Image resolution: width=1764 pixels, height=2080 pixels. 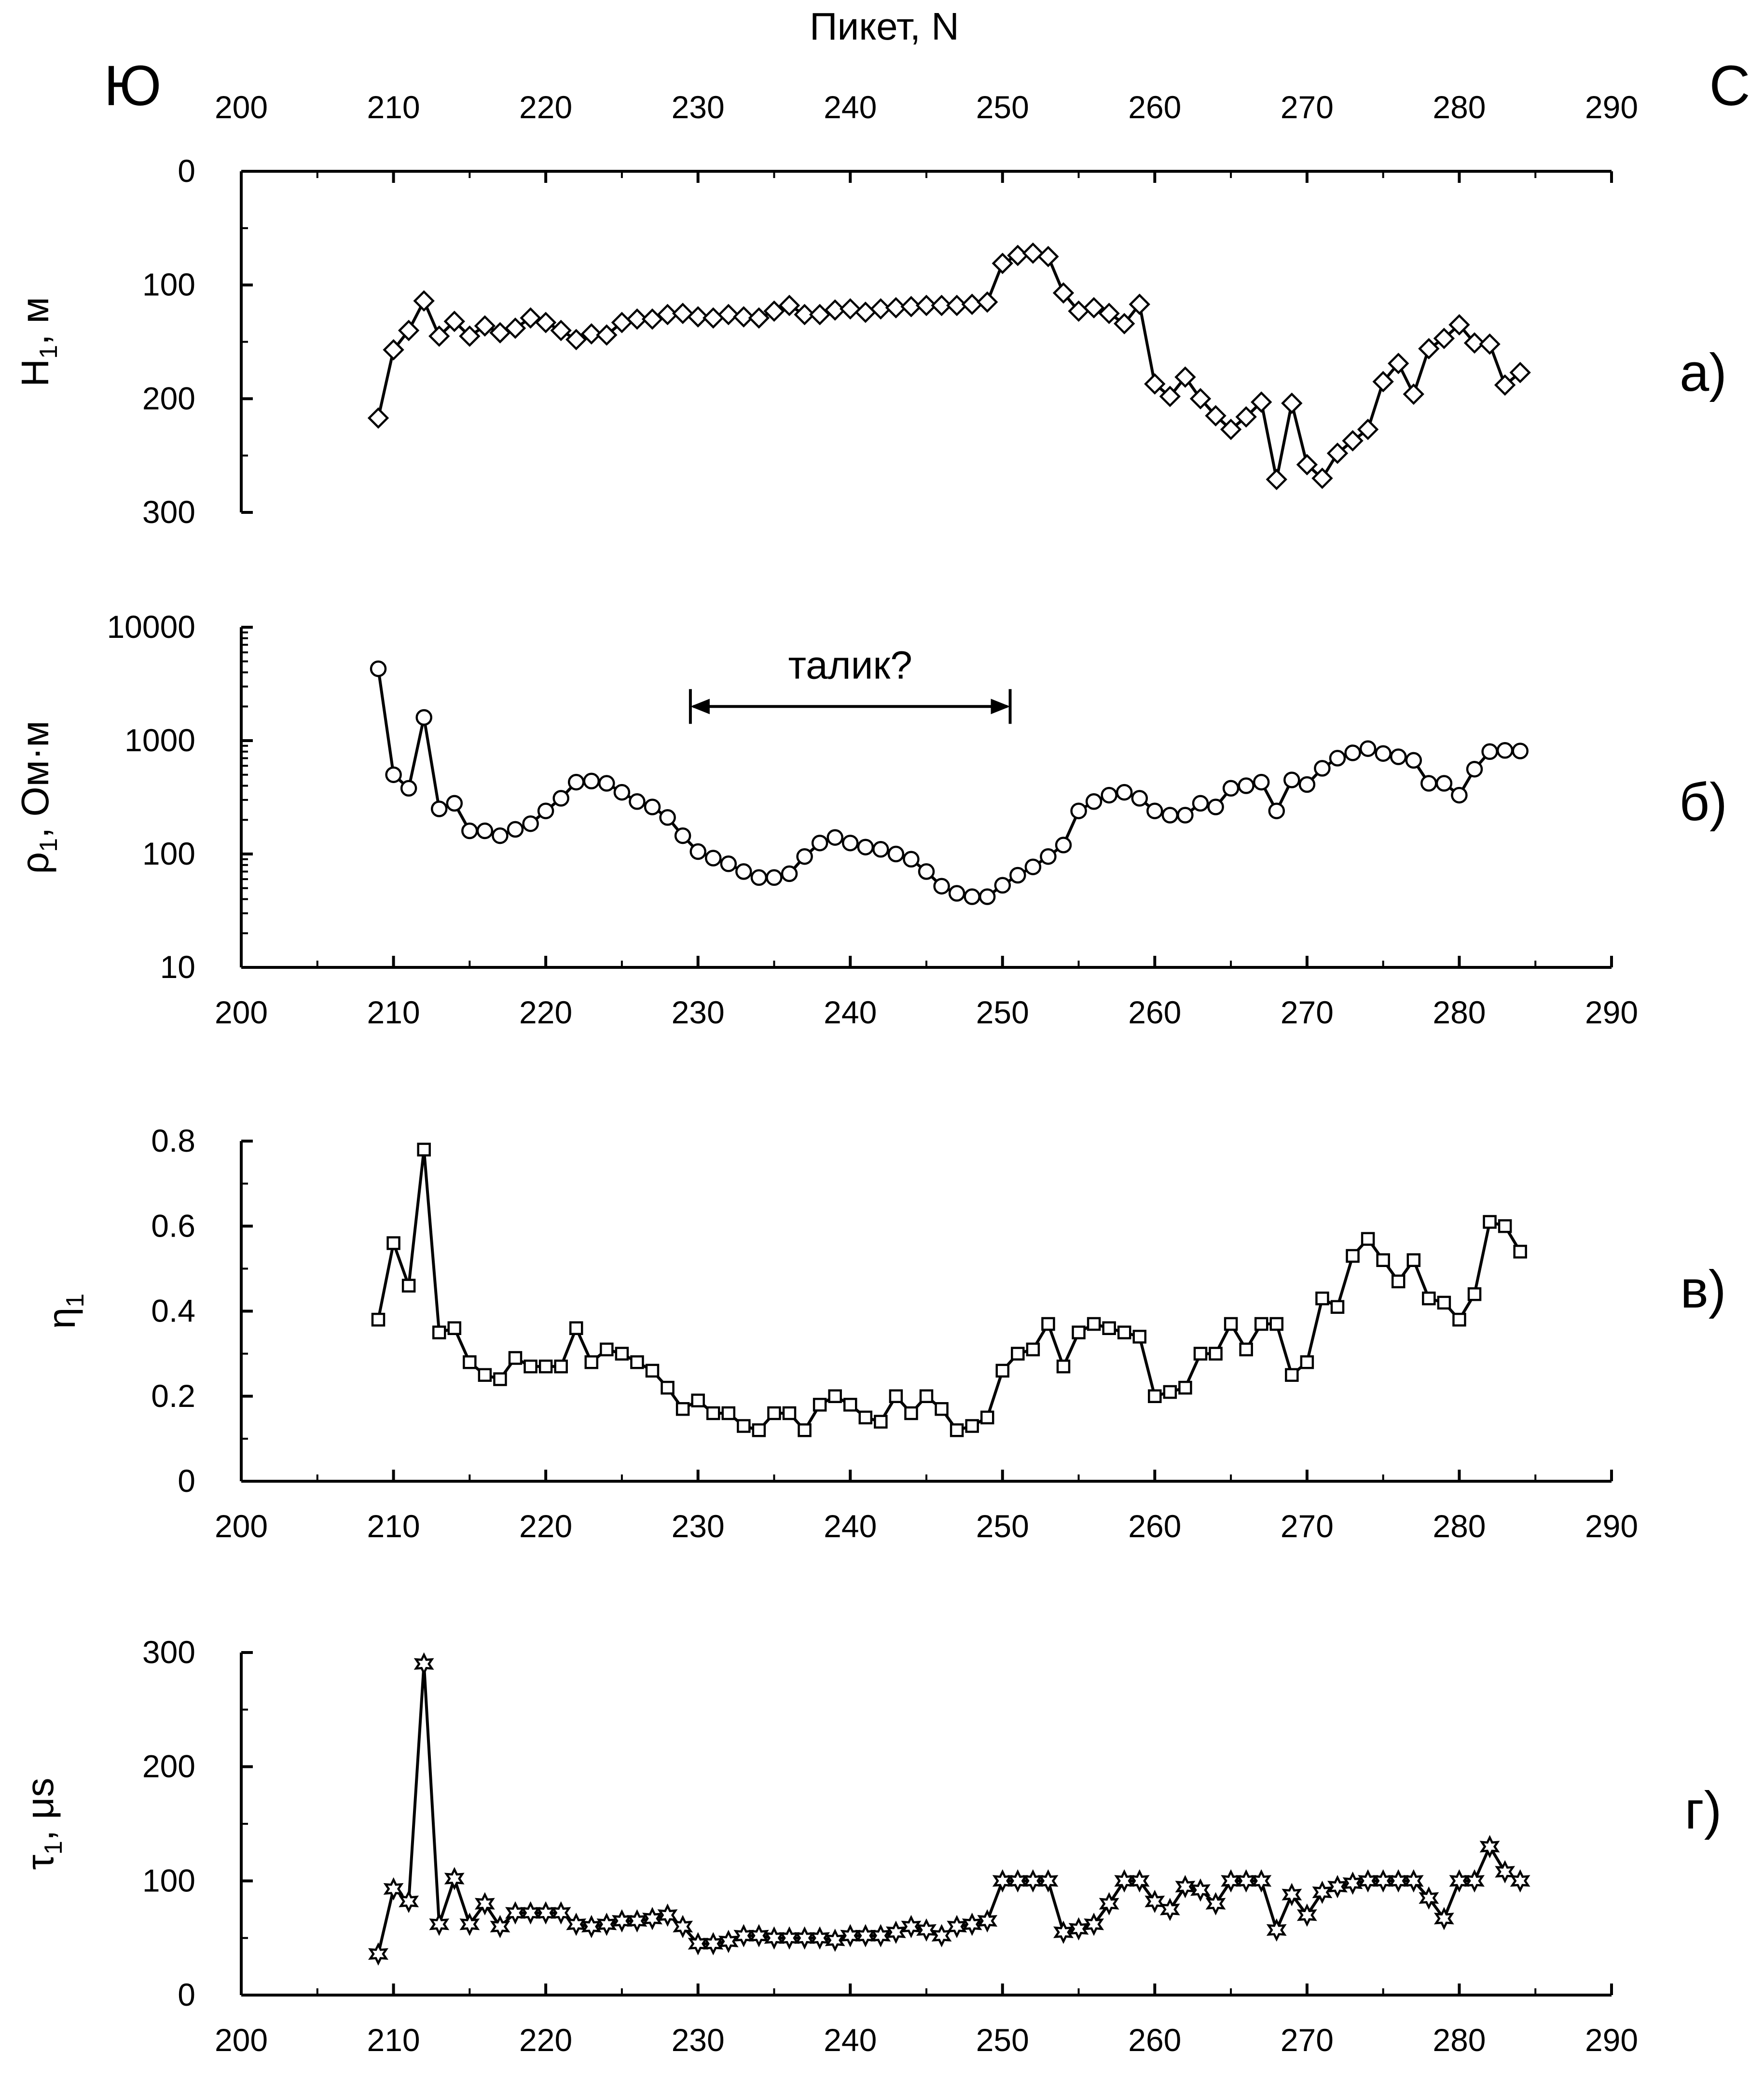 What do you see at coordinates (39, 1863) in the screenshot?
I see `y-axis-symbol: τ` at bounding box center [39, 1863].